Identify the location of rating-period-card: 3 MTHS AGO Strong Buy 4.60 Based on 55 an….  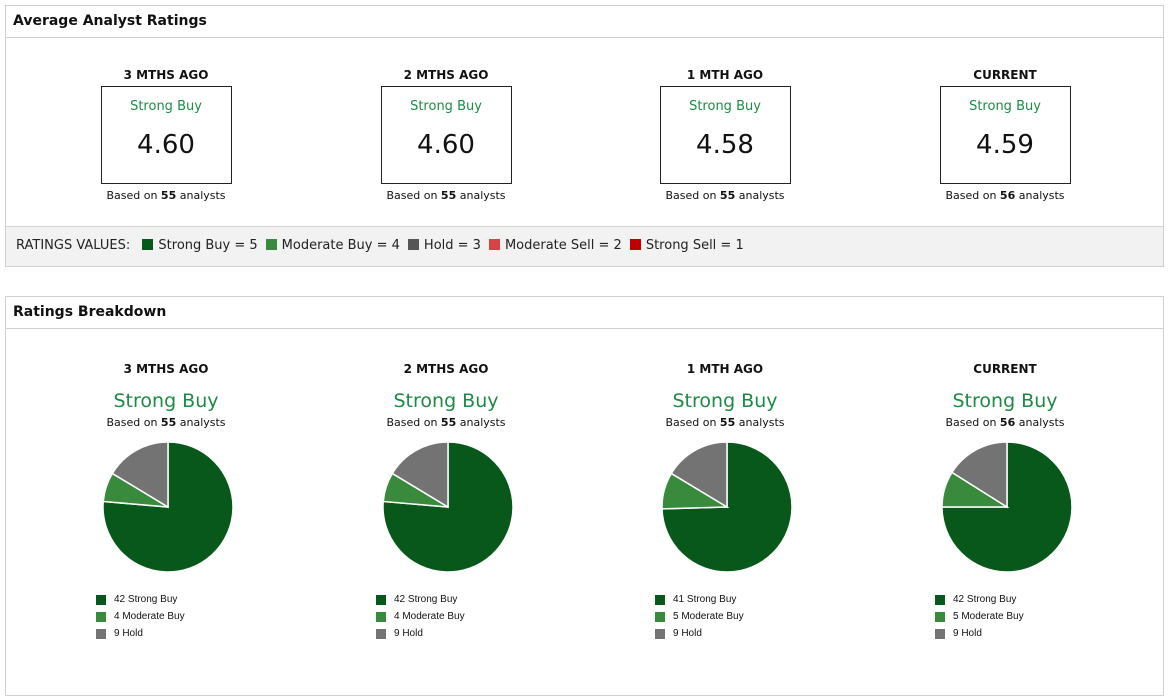
(166, 135).